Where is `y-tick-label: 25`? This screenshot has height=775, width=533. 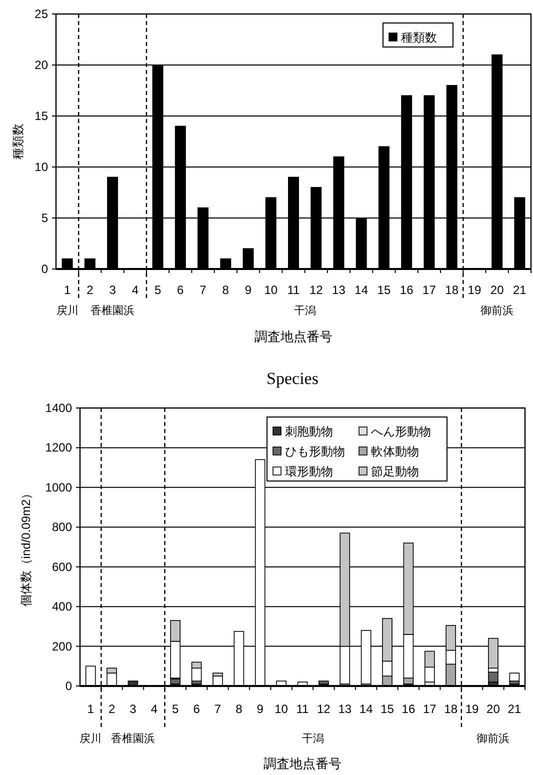 y-tick-label: 25 is located at coordinates (41, 14).